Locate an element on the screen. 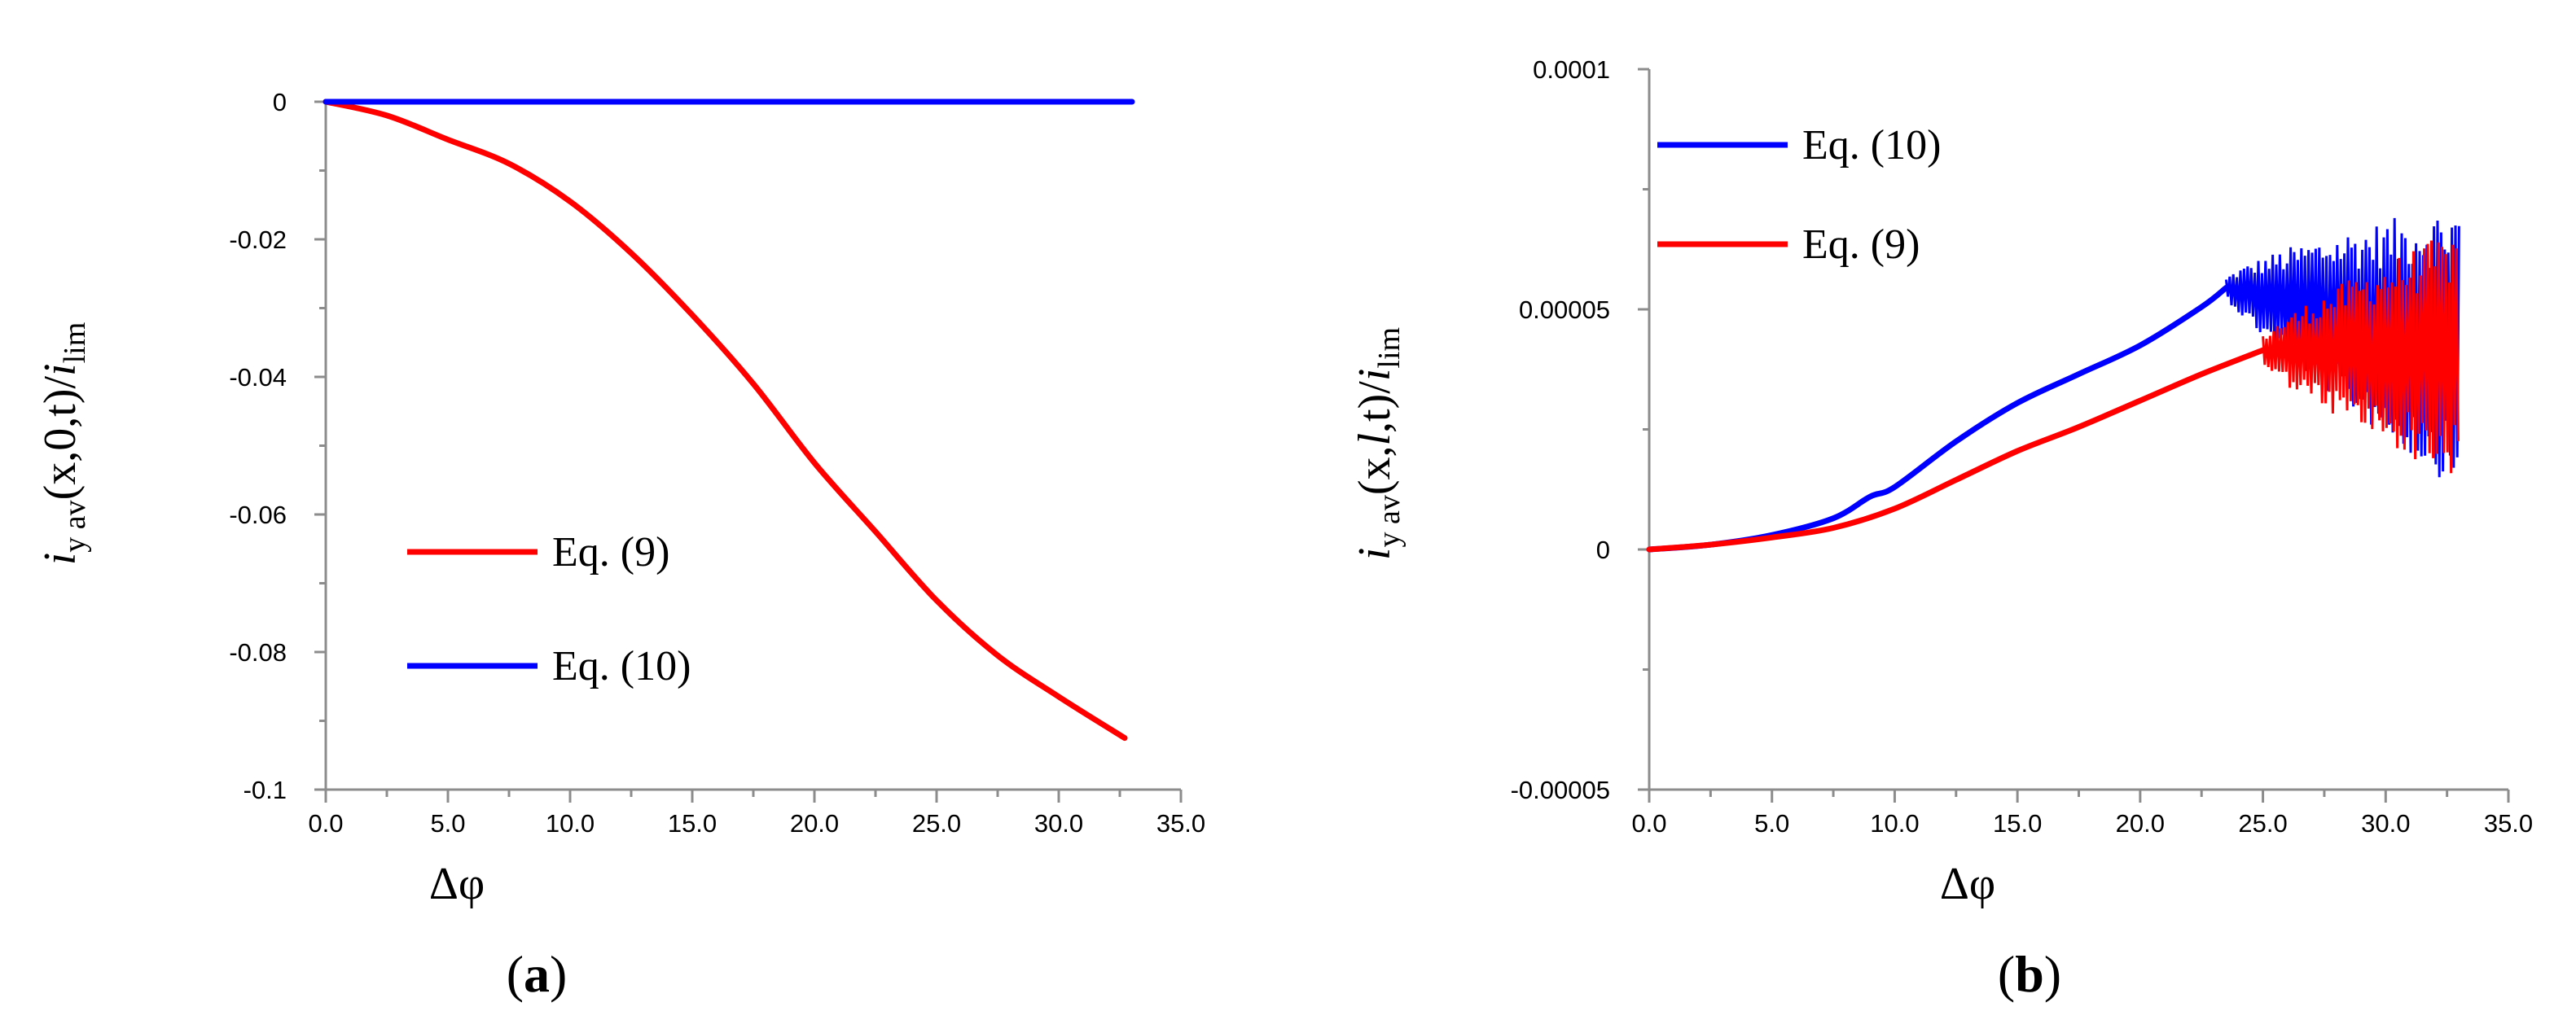  panel-a-ylabel-denom-sub: lim is located at coordinates (75, 343).